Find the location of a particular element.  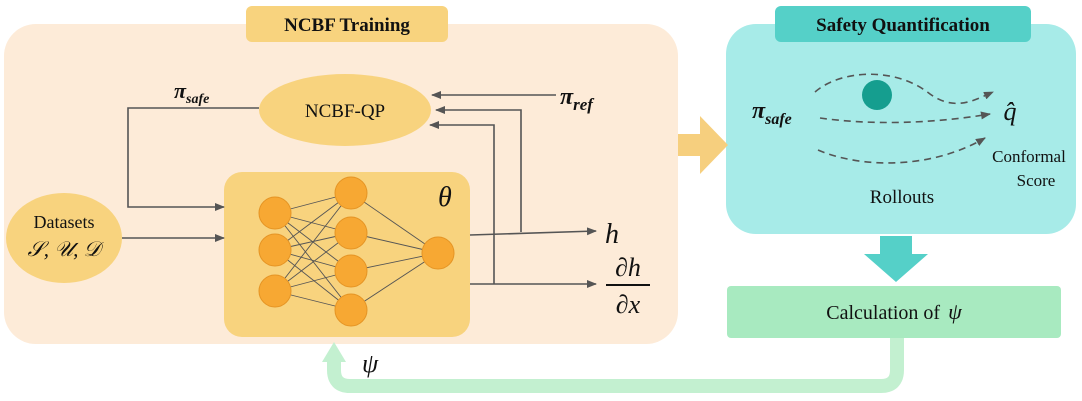

ncbf-qp-ellipse is located at coordinates (345, 110).